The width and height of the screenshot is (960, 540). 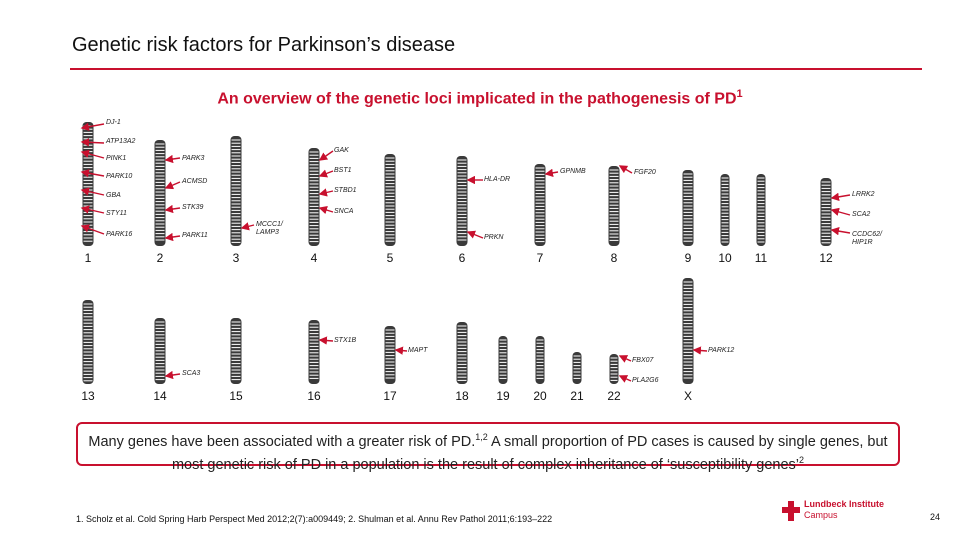 I want to click on gene-label: GAK, so click(x=341, y=150).